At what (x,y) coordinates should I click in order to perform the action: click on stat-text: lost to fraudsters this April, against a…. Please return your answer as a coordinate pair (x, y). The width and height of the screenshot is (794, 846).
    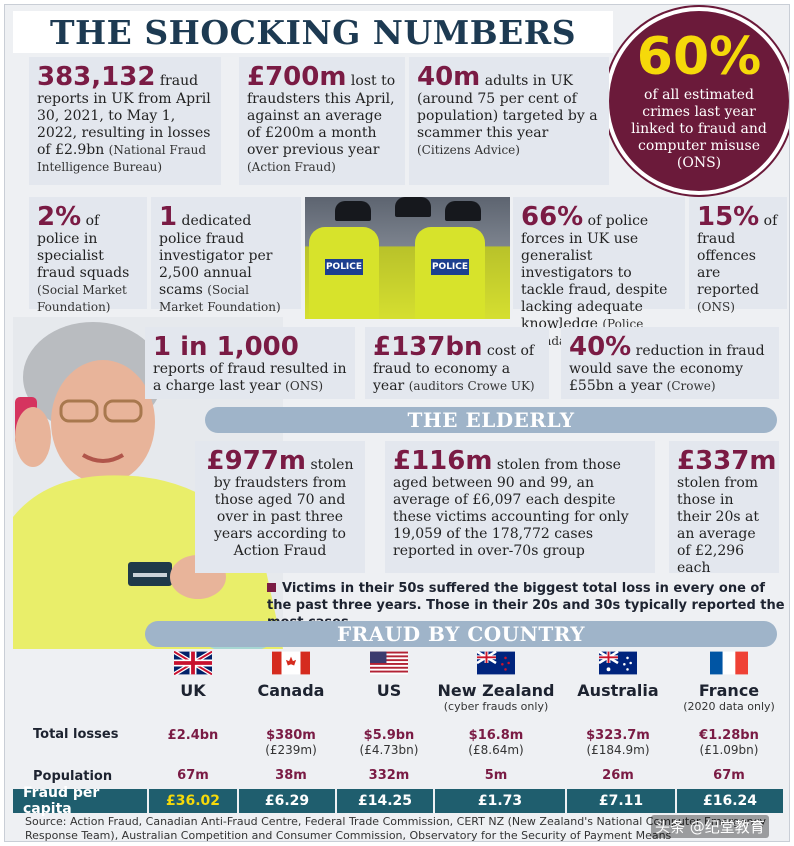
    Looking at the image, I should click on (321, 115).